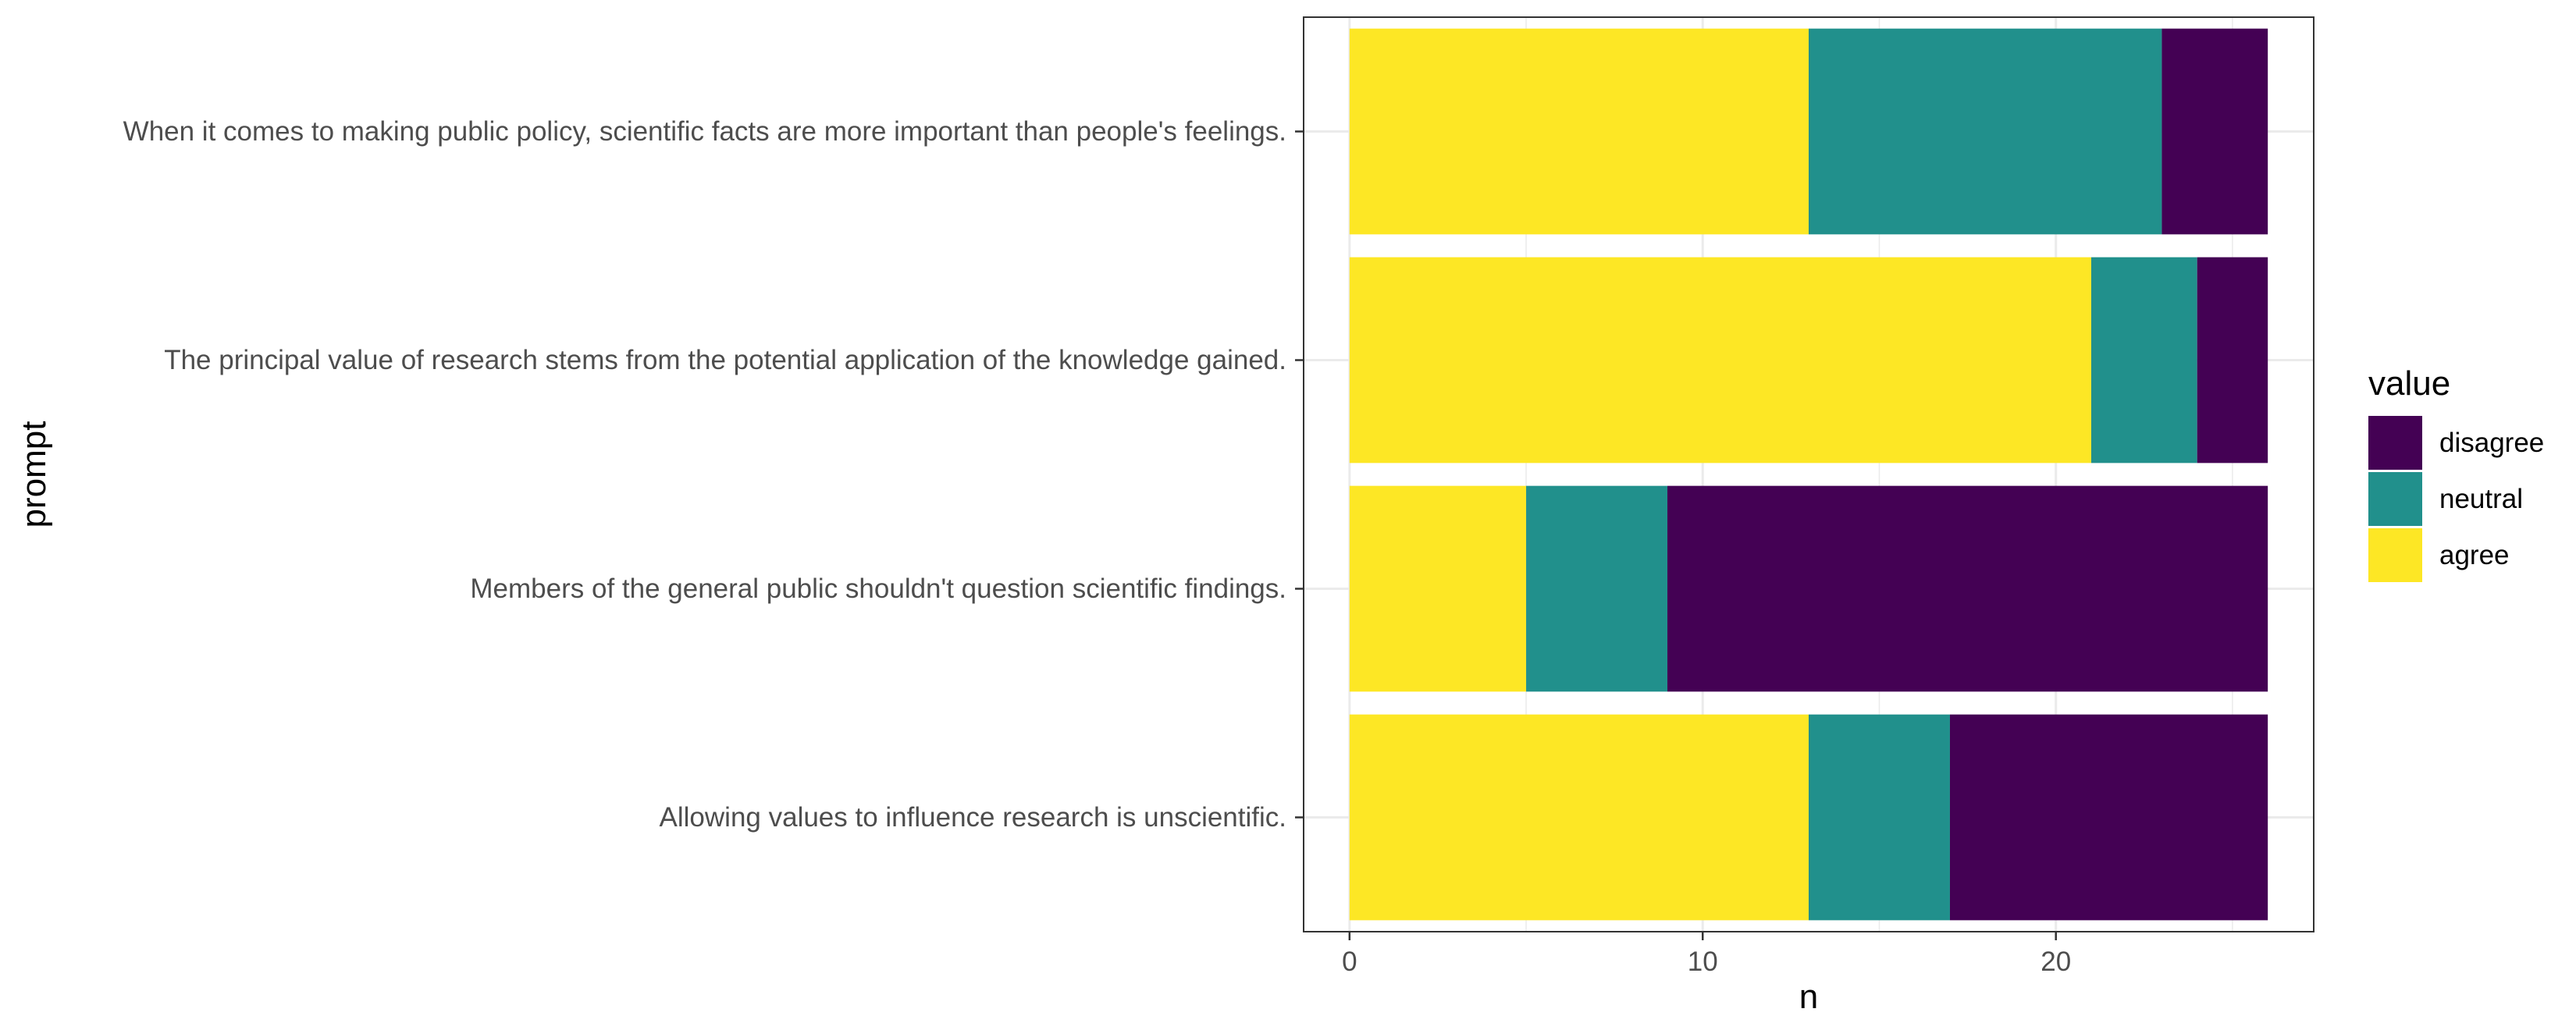 This screenshot has width=2576, height=1030. Describe the element at coordinates (2395, 555) in the screenshot. I see `legend-key-agree` at that location.